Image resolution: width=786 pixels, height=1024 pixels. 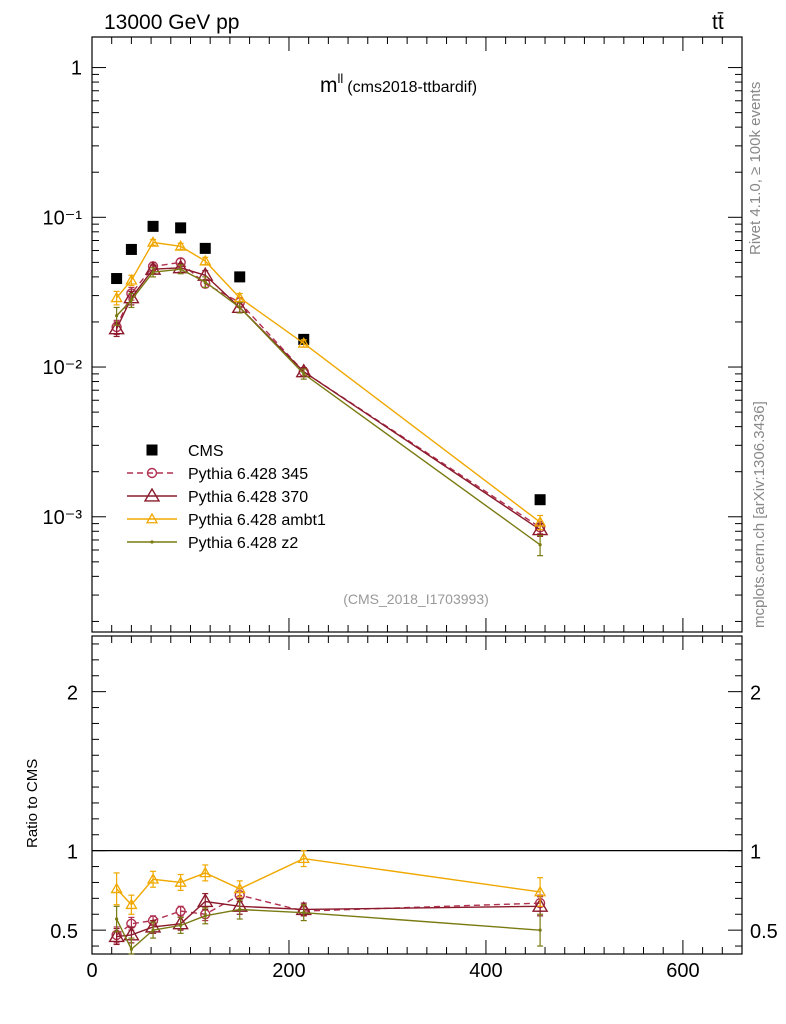 I want to click on x-tick-label: 400, so click(x=485, y=971).